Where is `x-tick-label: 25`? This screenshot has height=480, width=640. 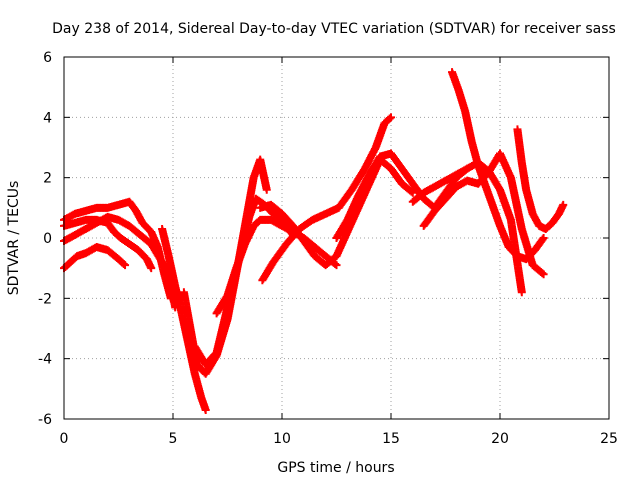
x-tick-label: 25 is located at coordinates (609, 439).